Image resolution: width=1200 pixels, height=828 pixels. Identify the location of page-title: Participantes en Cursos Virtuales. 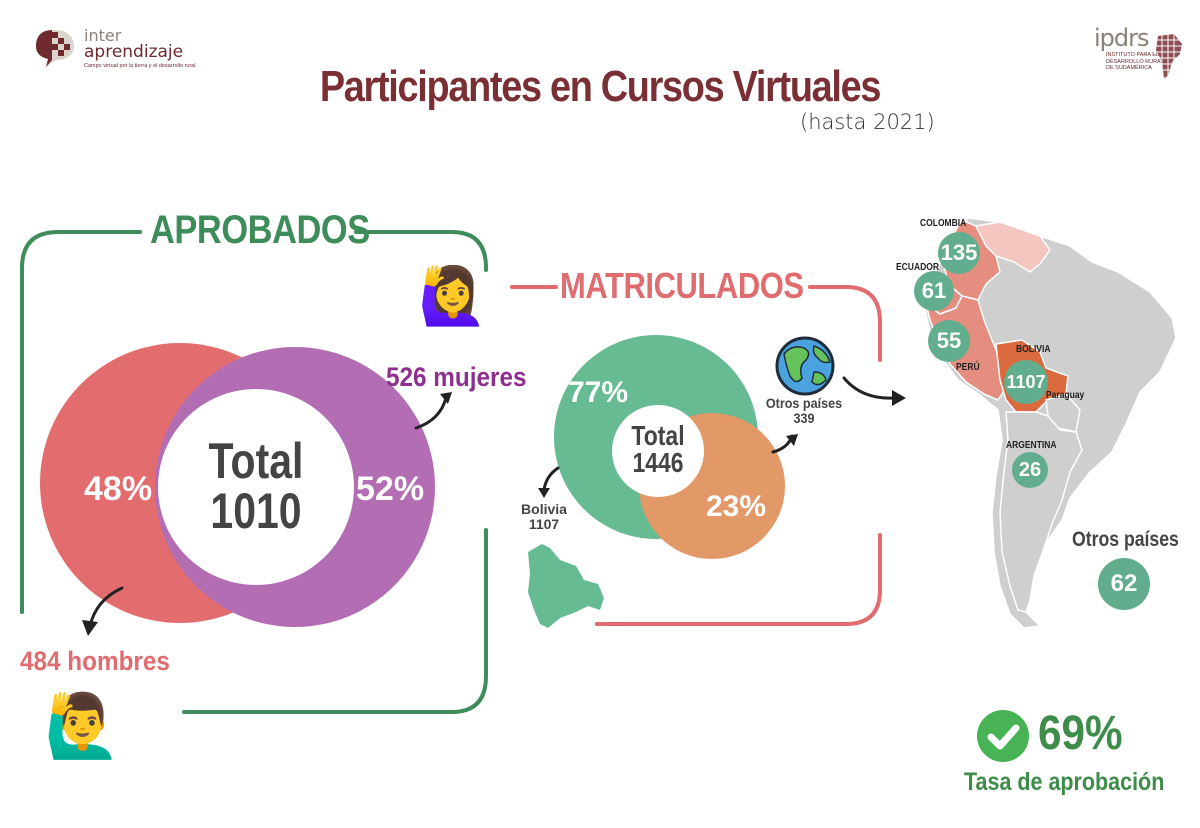
(600, 86).